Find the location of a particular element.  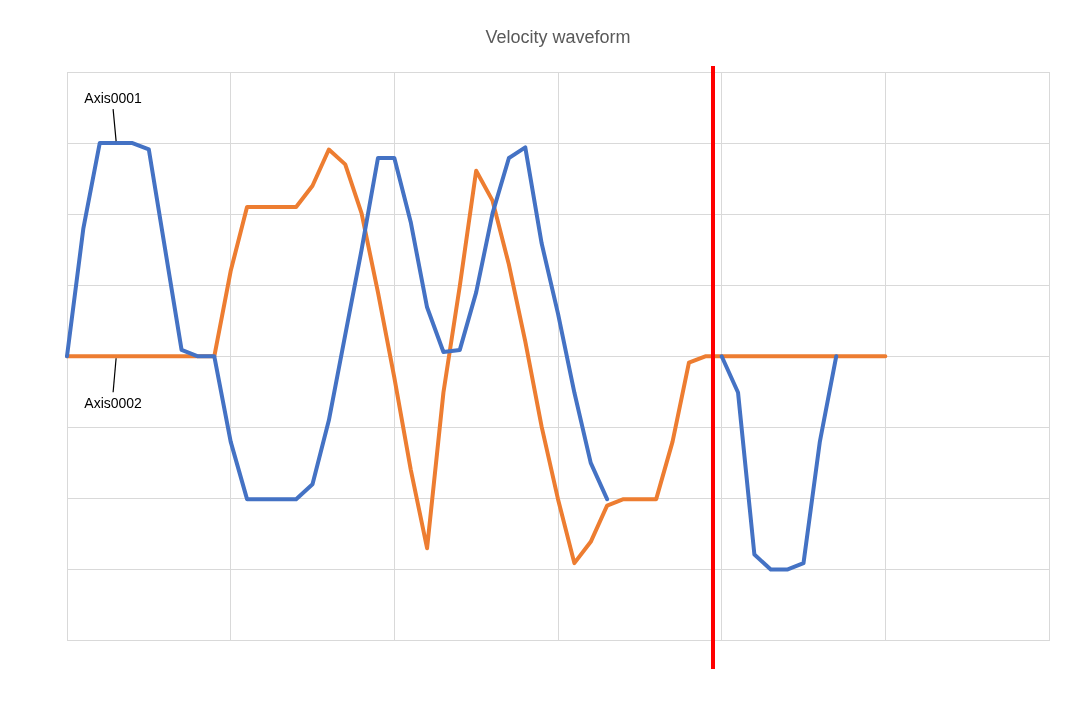

text: Axis0002 is located at coordinates (113, 403).